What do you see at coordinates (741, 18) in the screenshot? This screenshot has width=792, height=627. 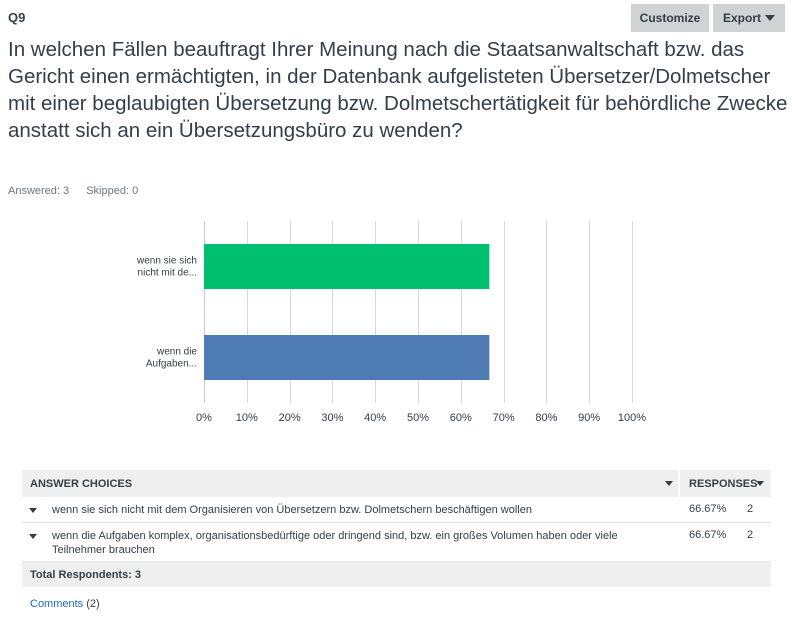 I see `export-label: Export` at bounding box center [741, 18].